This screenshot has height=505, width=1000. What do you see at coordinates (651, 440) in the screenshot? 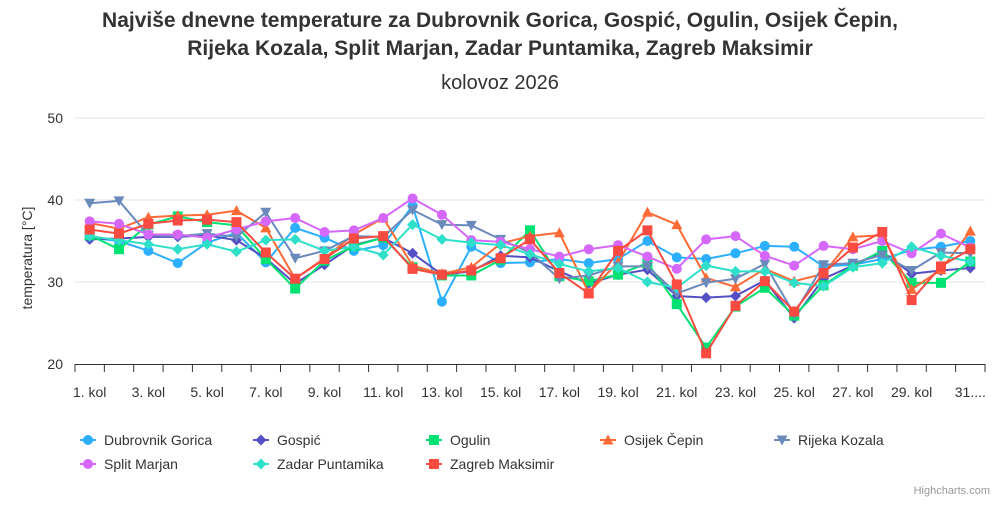
I see `legend-item-osijek-cepin: Osijek Čepin` at bounding box center [651, 440].